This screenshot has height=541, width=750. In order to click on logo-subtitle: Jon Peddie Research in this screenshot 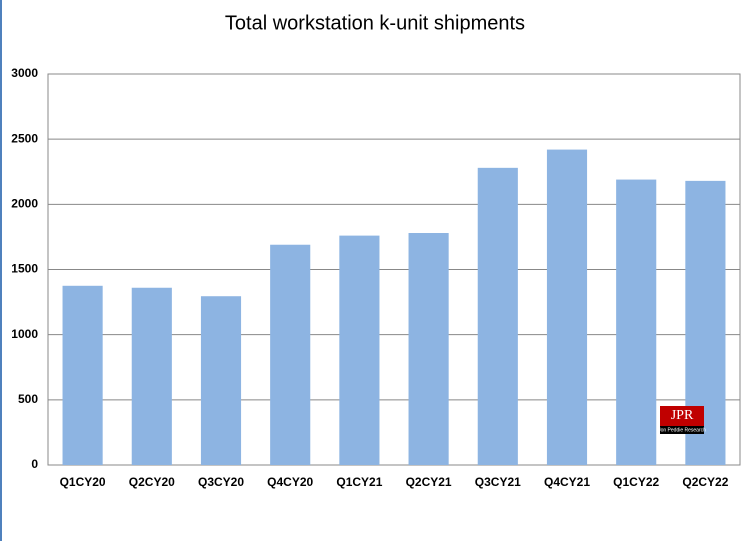, I will do `click(682, 430)`.